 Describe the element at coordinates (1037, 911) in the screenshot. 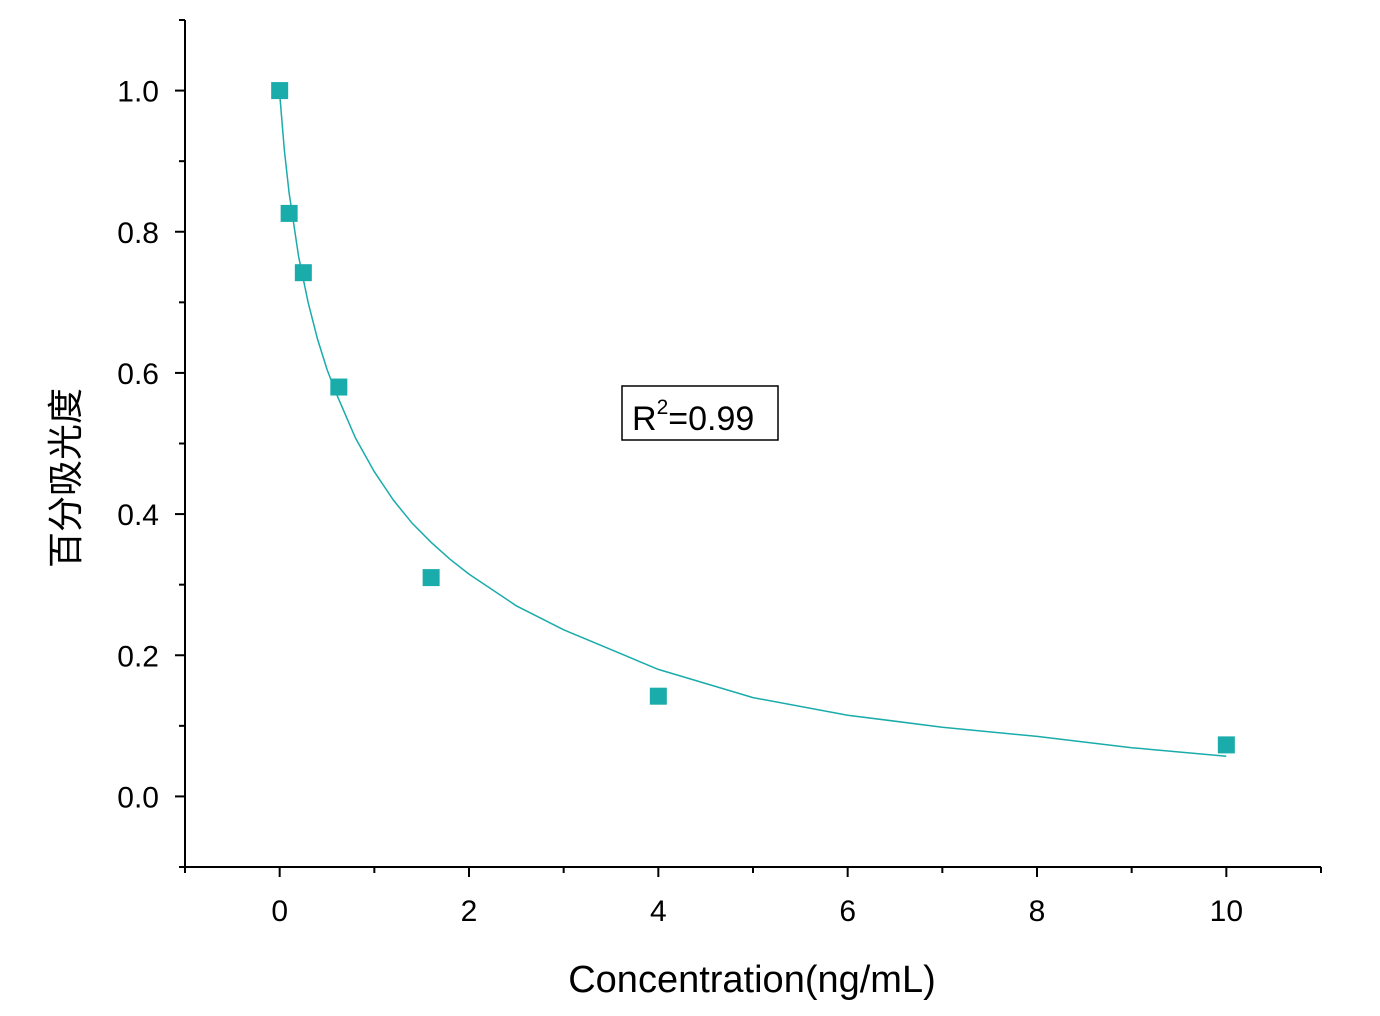

I see `x-tick-label: 8` at that location.